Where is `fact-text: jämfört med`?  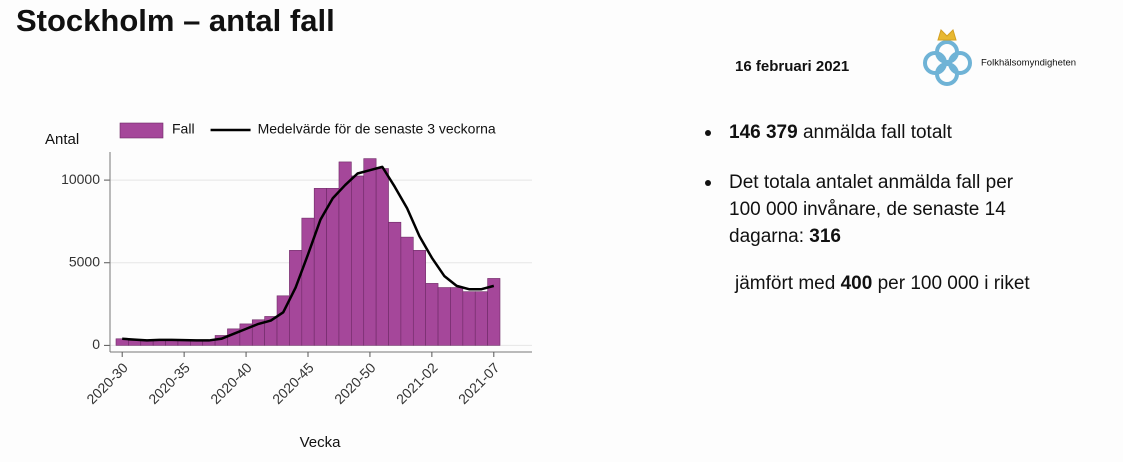 fact-text: jämfört med is located at coordinates (784, 283).